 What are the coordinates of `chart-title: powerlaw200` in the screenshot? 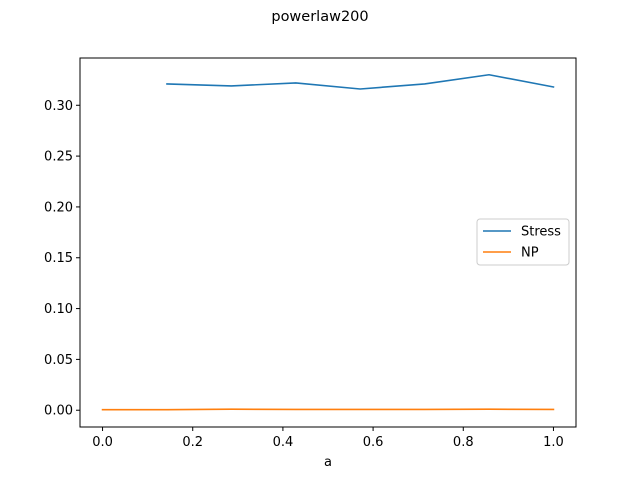 It's located at (319, 17).